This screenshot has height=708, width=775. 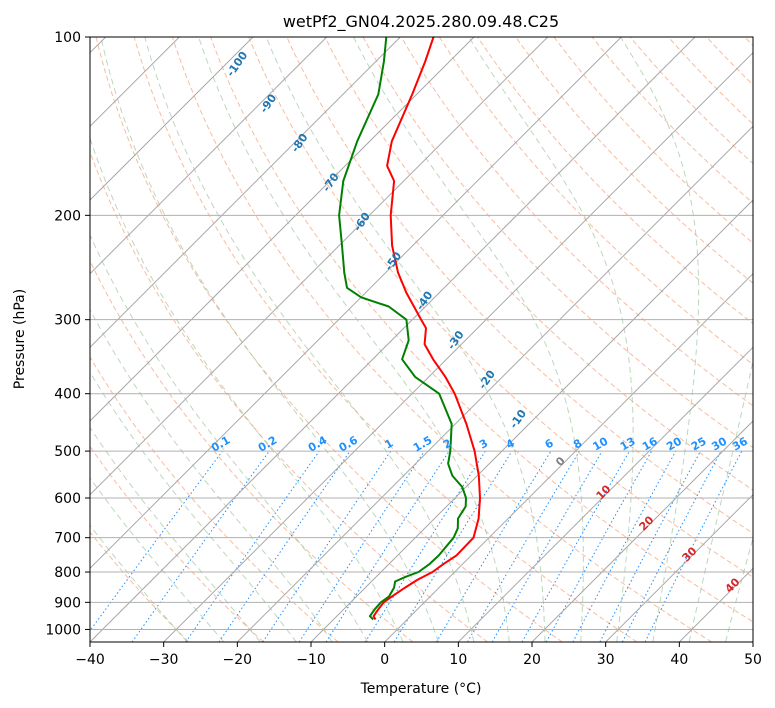 I want to click on y-tick-label: 500, so click(x=67, y=452).